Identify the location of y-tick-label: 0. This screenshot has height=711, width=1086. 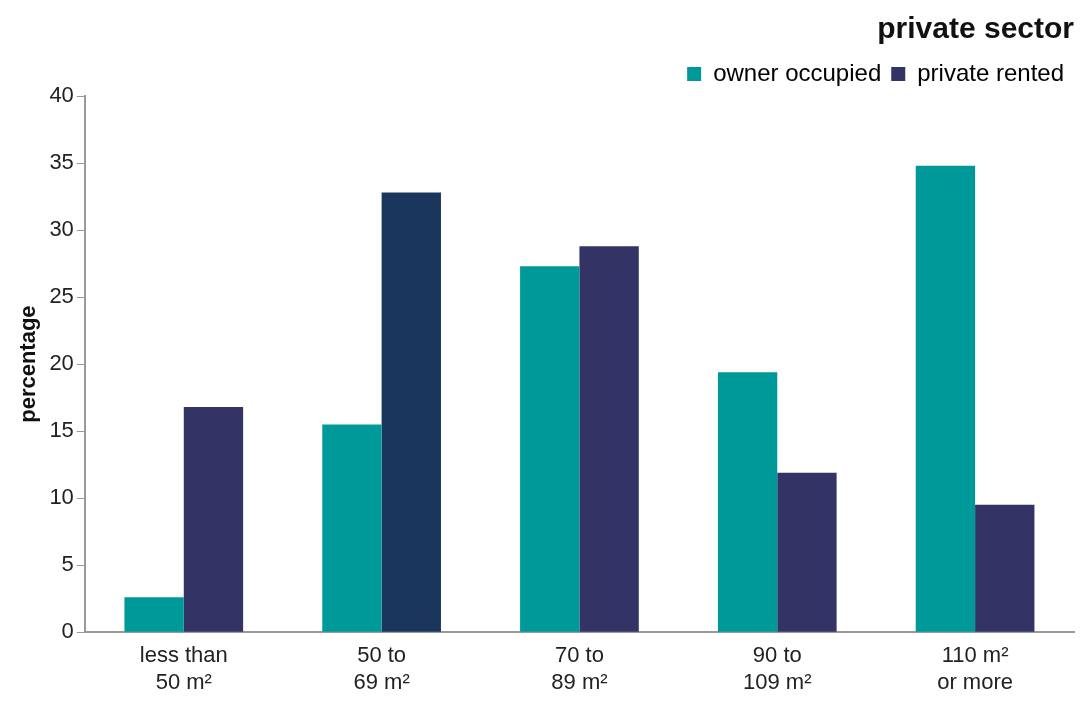
(67, 631).